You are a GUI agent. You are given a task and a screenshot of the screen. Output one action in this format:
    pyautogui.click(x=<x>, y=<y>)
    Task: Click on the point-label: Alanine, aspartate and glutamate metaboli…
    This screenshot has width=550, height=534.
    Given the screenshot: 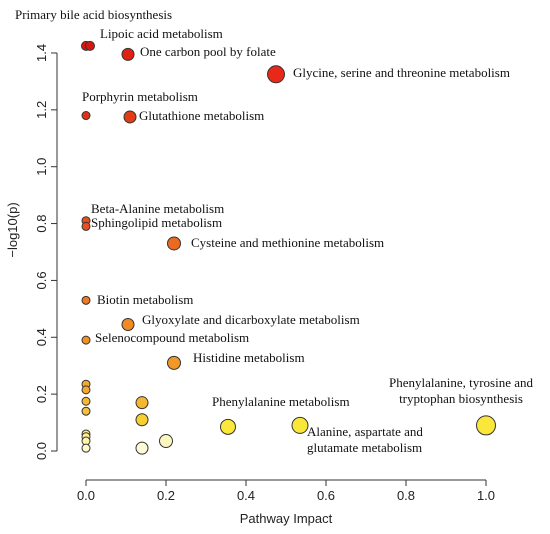 What is the action you would take?
    pyautogui.click(x=365, y=439)
    